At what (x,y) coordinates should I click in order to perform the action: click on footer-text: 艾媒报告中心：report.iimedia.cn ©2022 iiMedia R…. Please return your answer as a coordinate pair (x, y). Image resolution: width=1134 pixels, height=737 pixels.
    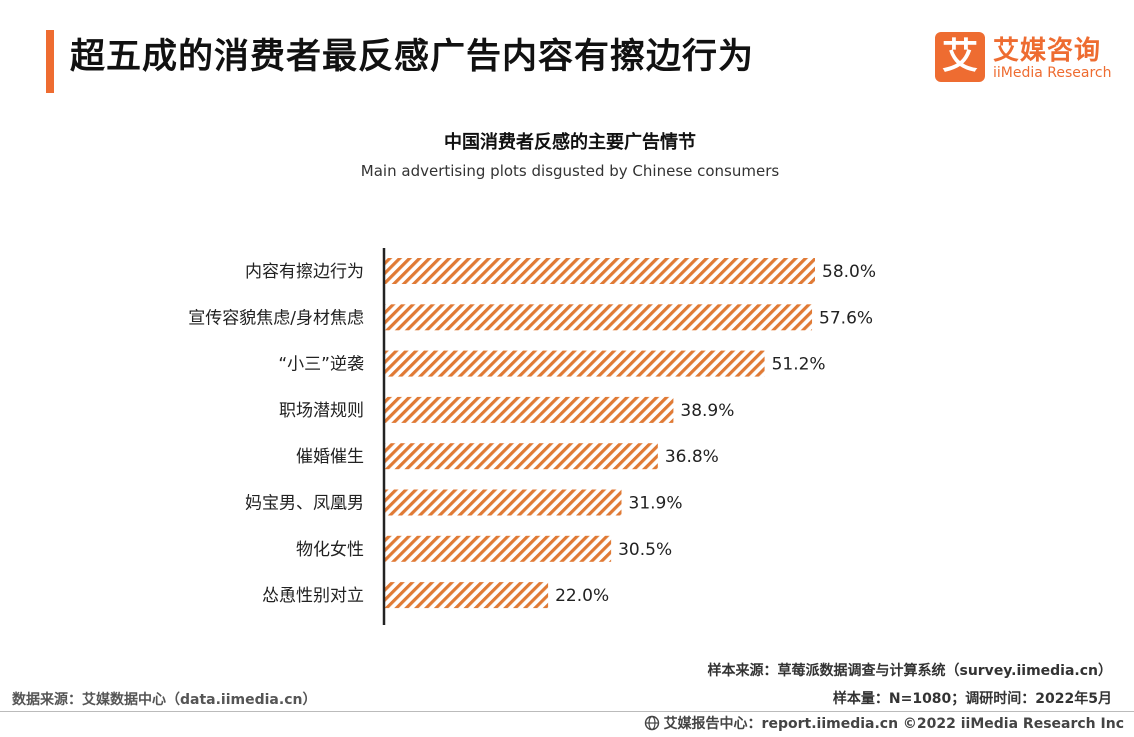
    Looking at the image, I should click on (893, 724).